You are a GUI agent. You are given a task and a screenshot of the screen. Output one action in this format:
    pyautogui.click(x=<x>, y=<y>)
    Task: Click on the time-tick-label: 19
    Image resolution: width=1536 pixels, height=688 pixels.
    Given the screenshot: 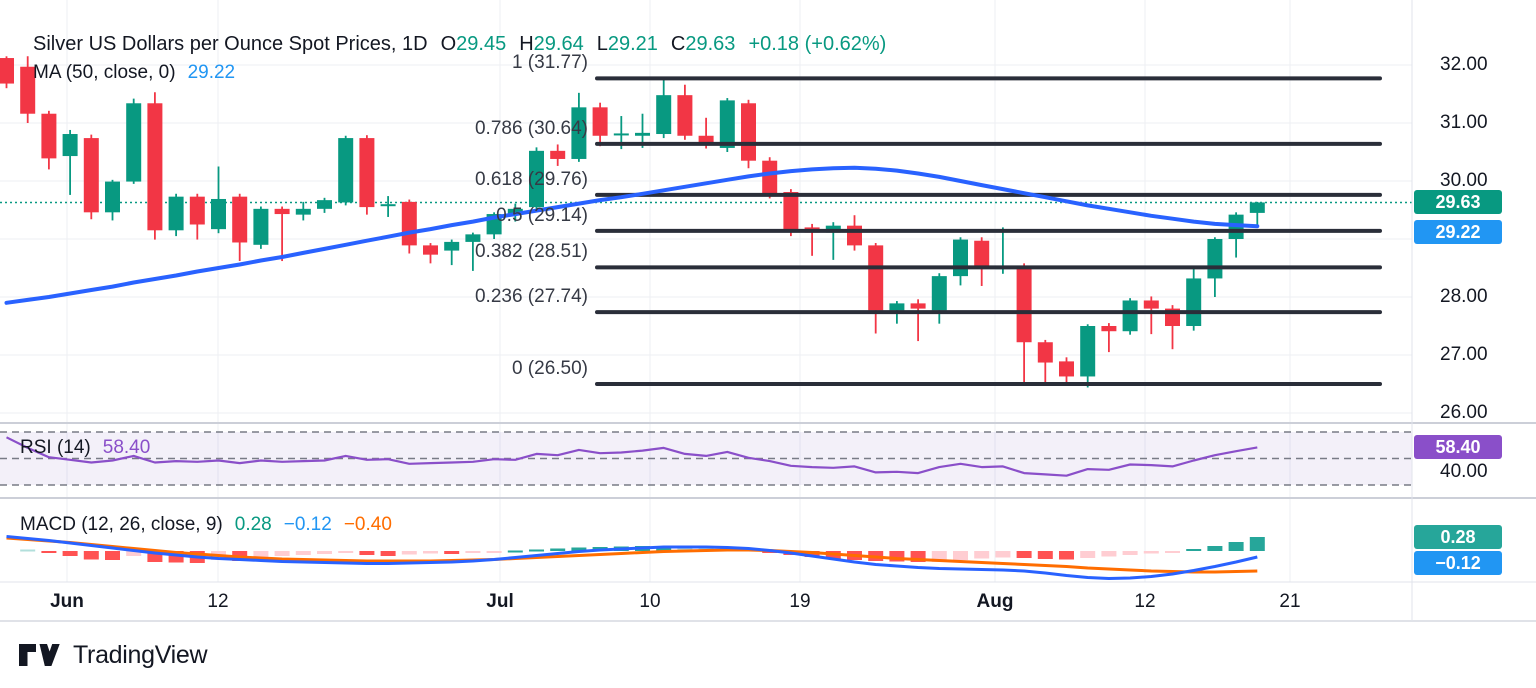 What is the action you would take?
    pyautogui.click(x=800, y=601)
    